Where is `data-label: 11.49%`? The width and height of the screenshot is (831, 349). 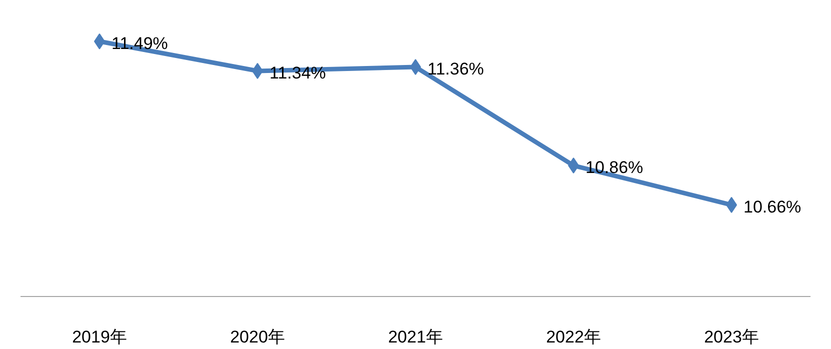
data-label: 11.49% is located at coordinates (140, 43).